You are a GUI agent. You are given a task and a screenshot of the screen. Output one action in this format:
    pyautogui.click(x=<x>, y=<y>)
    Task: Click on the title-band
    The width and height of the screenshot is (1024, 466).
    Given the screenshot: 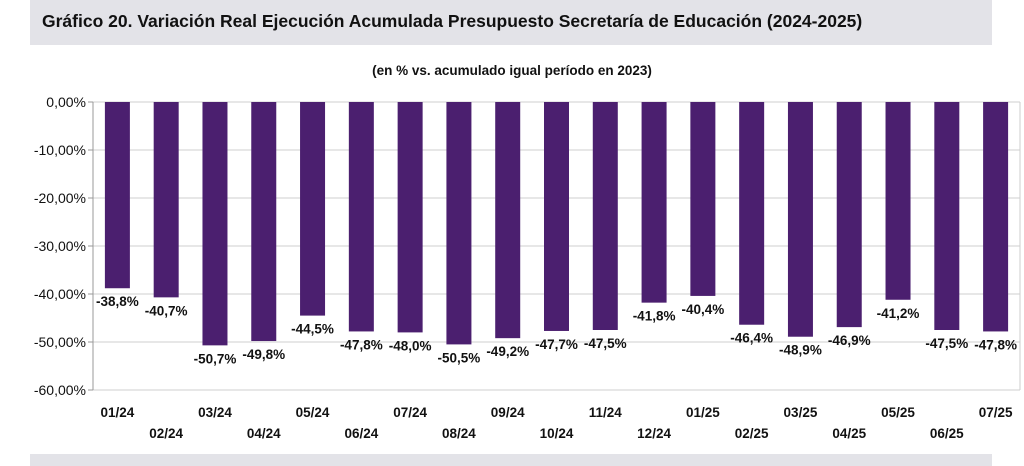 What is the action you would take?
    pyautogui.click(x=511, y=22)
    